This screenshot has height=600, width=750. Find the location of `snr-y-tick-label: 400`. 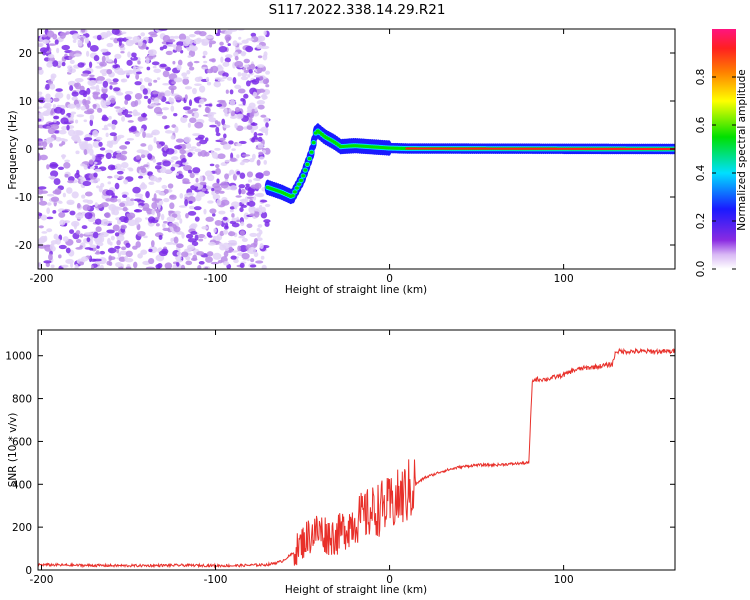

snr-y-tick-label: 400 is located at coordinates (22, 485).